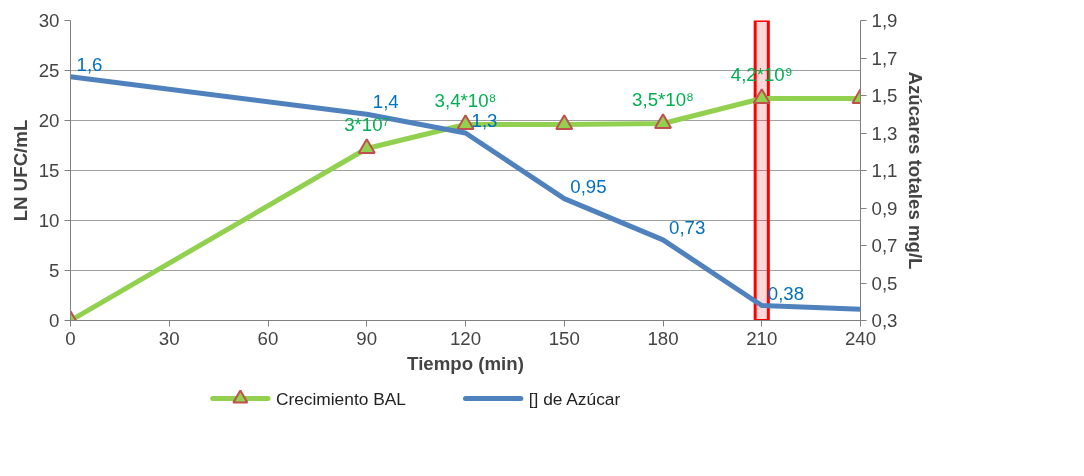 The height and width of the screenshot is (476, 1084). What do you see at coordinates (884, 95) in the screenshot?
I see `y2-tick-label: 1,5` at bounding box center [884, 95].